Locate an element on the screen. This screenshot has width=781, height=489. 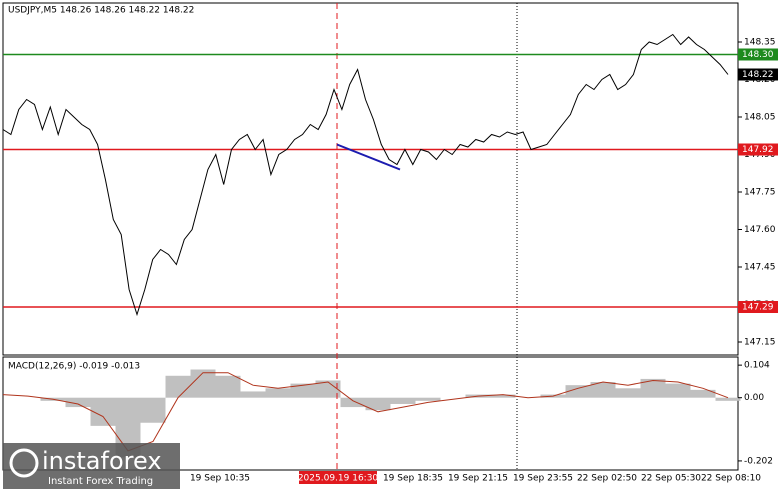
level-label: 147.92 is located at coordinates (758, 150).